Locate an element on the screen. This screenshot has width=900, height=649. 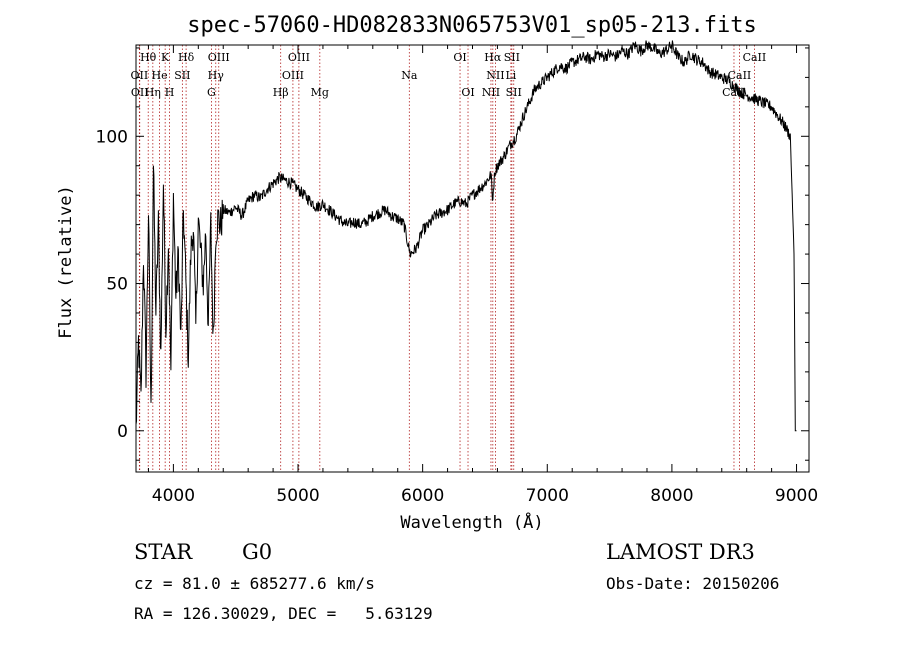
line-label-11: SII is located at coordinates (182, 75).